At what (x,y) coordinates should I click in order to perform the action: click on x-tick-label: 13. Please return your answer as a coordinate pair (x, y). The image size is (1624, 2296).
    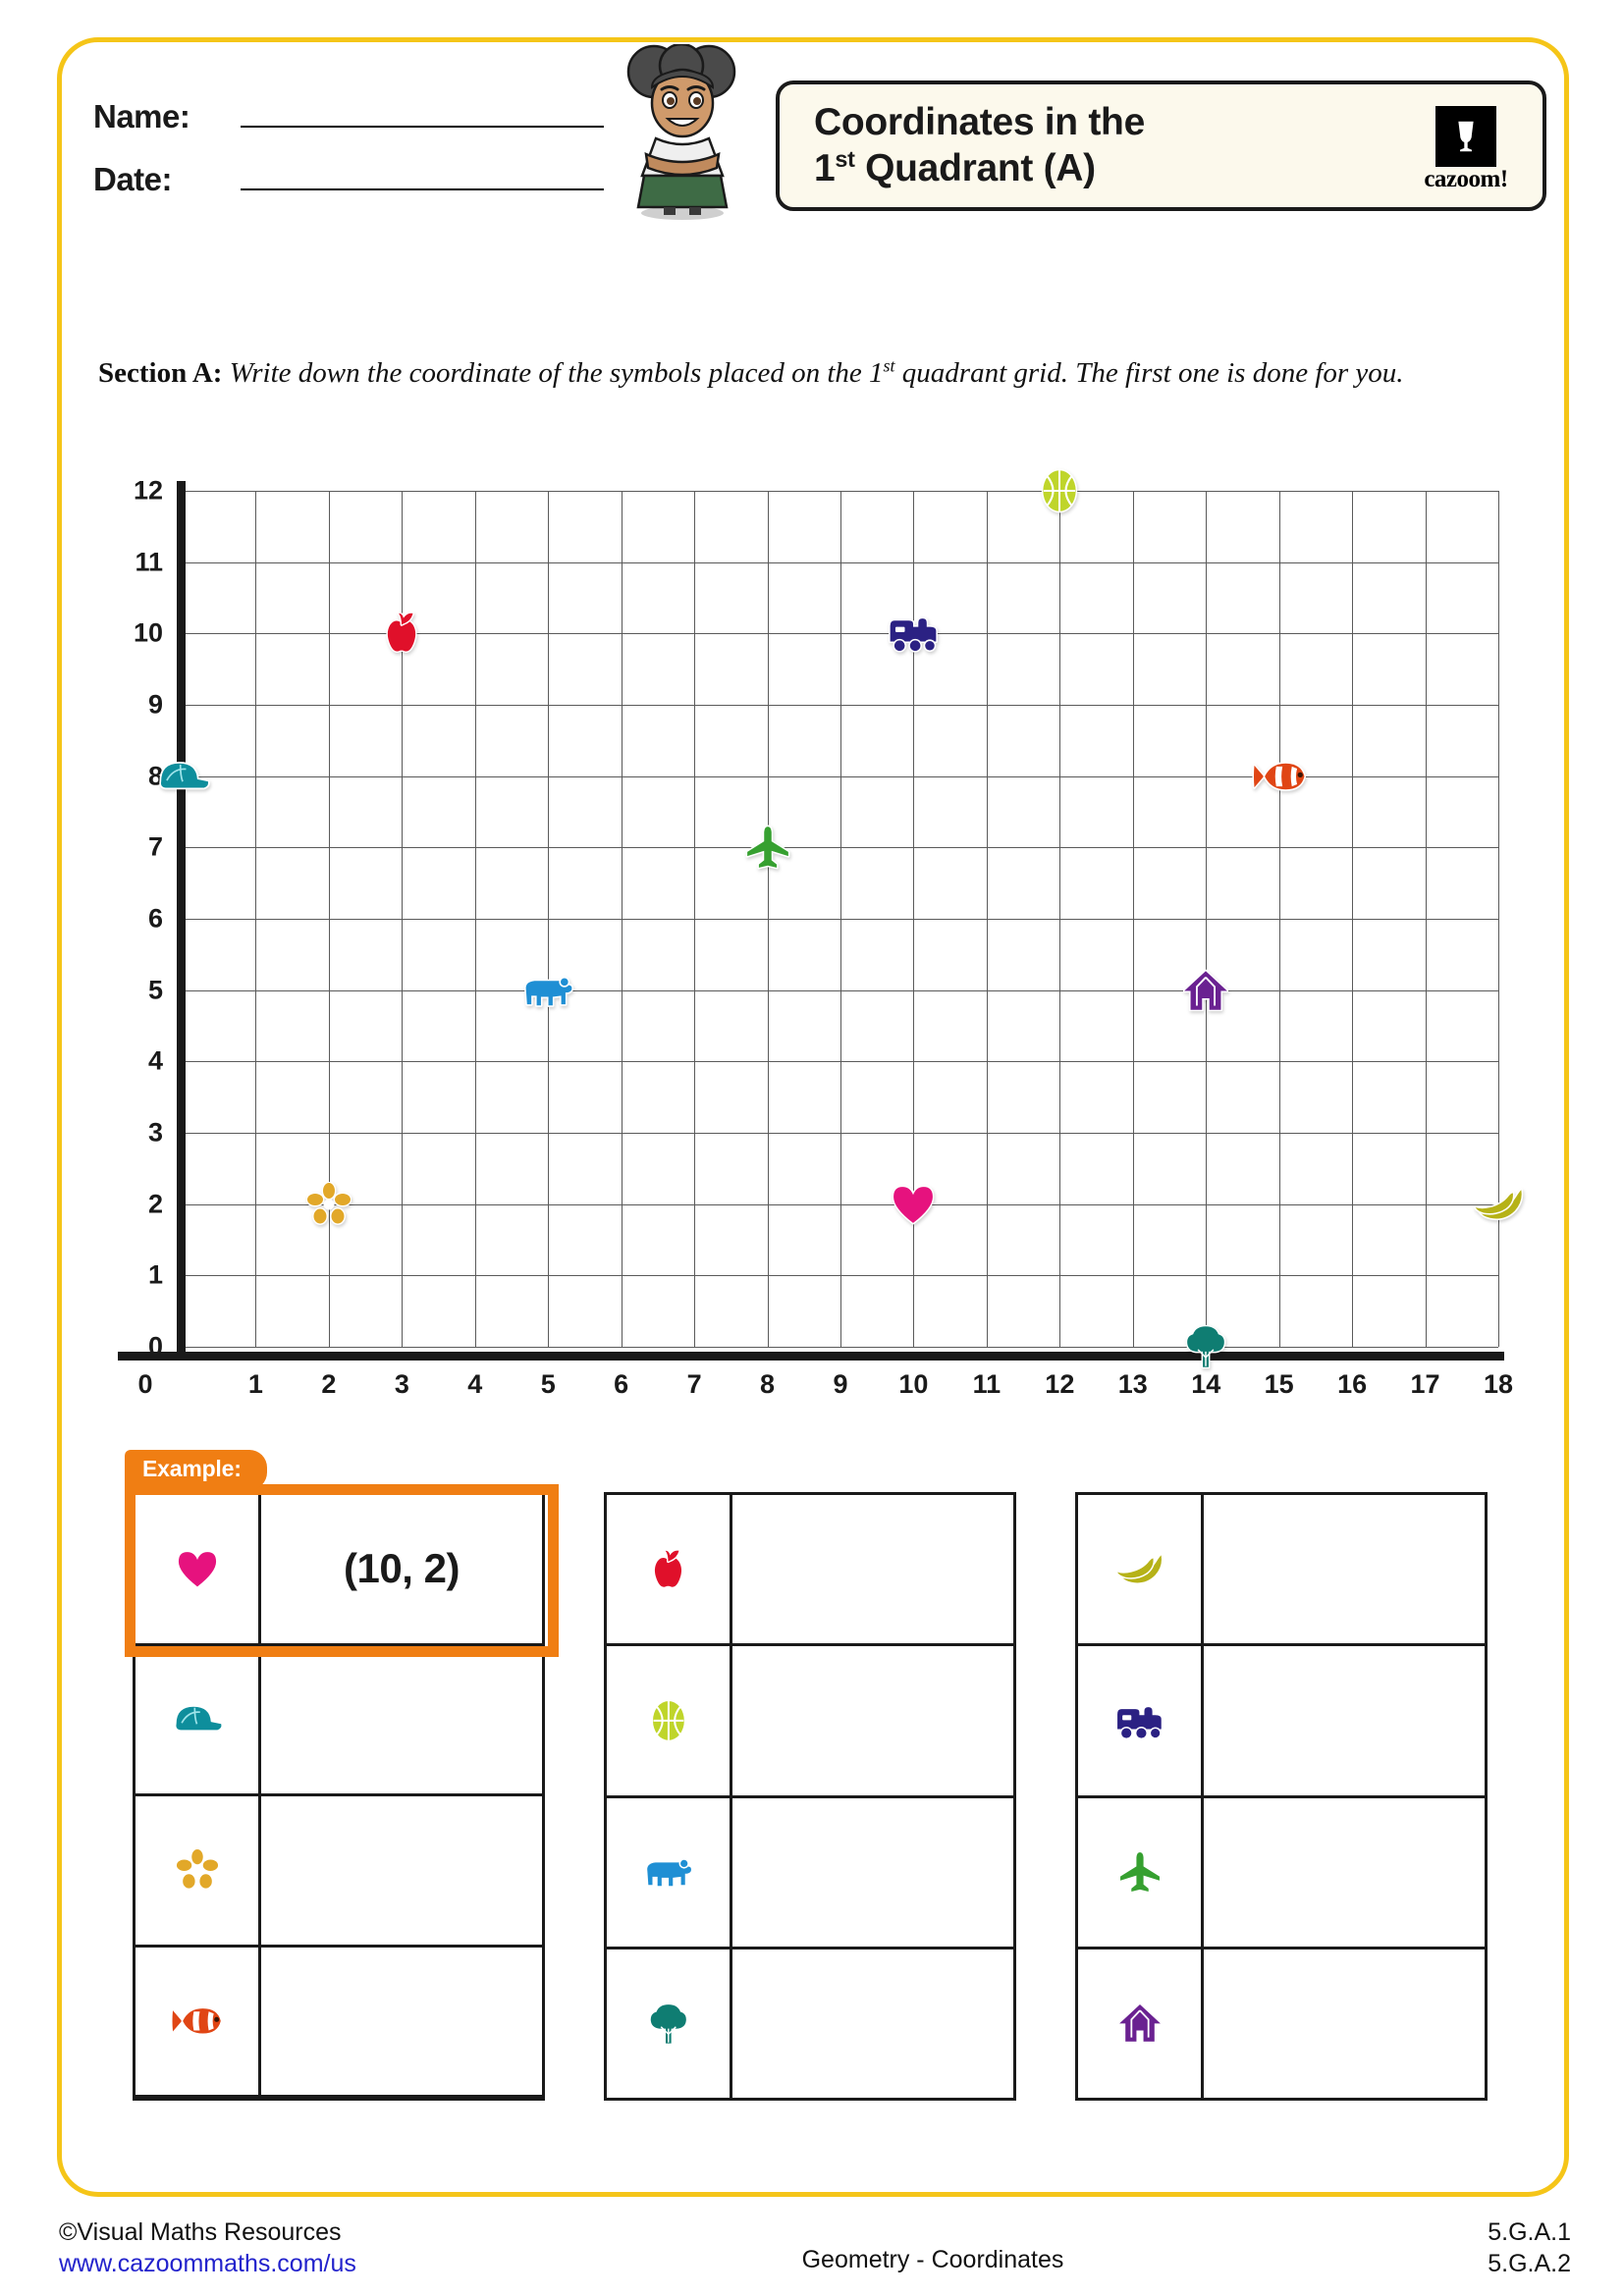
    Looking at the image, I should click on (1132, 1384).